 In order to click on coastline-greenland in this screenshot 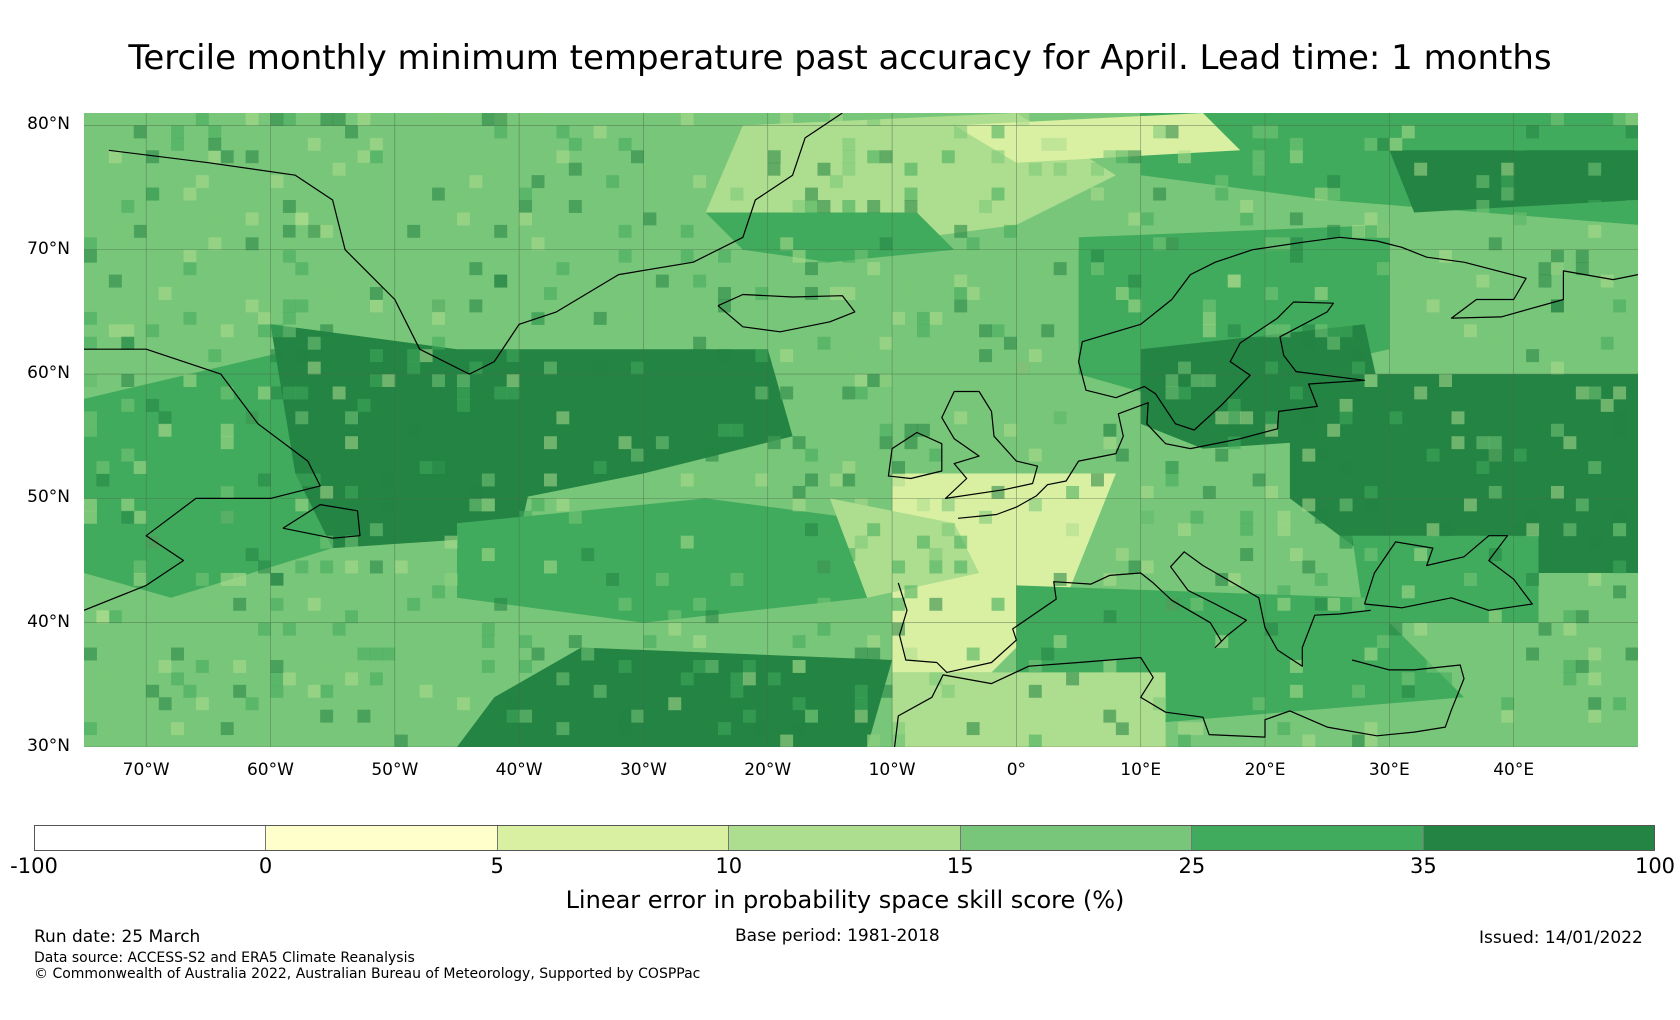, I will do `click(475, 244)`.